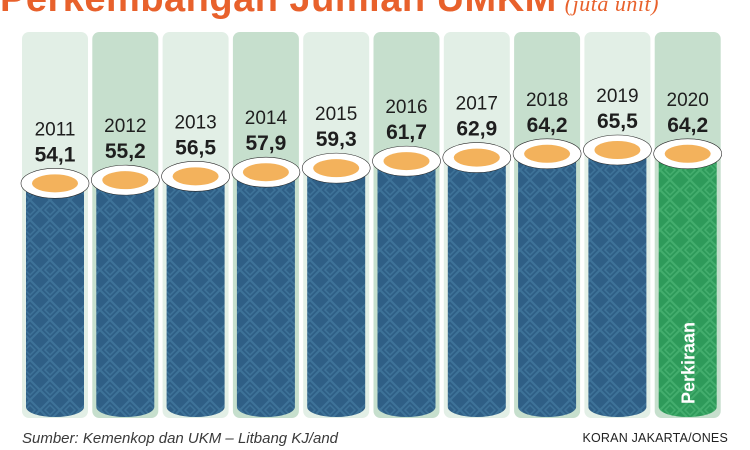 The height and width of the screenshot is (450, 750). I want to click on chart-title-text: Perkembangan Jumlah UMKM, so click(278, 10).